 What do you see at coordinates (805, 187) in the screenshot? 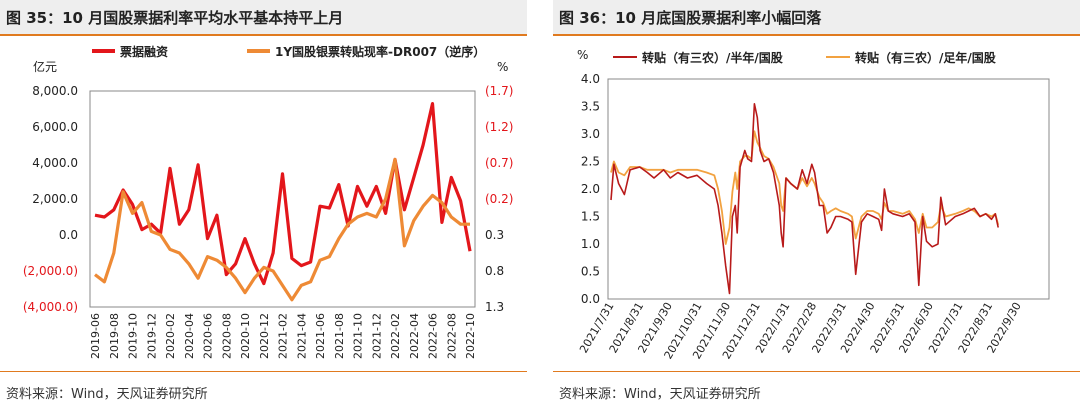
I see `series-line-full-year` at bounding box center [805, 187].